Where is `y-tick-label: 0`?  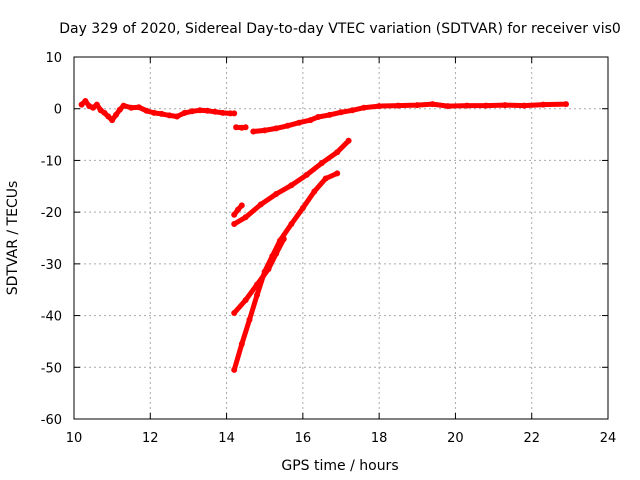 y-tick-label: 0 is located at coordinates (58, 110).